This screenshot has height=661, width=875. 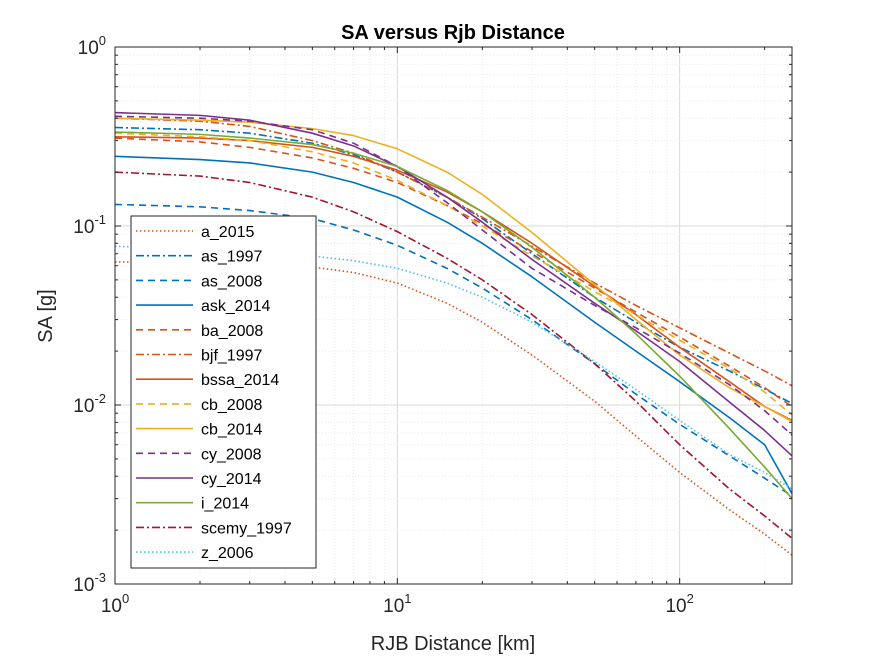 I want to click on x-tick-label: 10¹, so click(x=397, y=604).